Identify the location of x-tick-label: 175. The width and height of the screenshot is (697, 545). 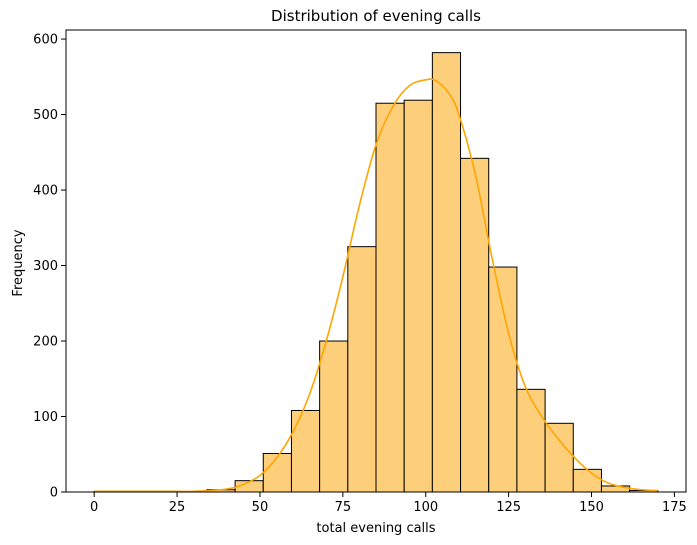
(674, 507).